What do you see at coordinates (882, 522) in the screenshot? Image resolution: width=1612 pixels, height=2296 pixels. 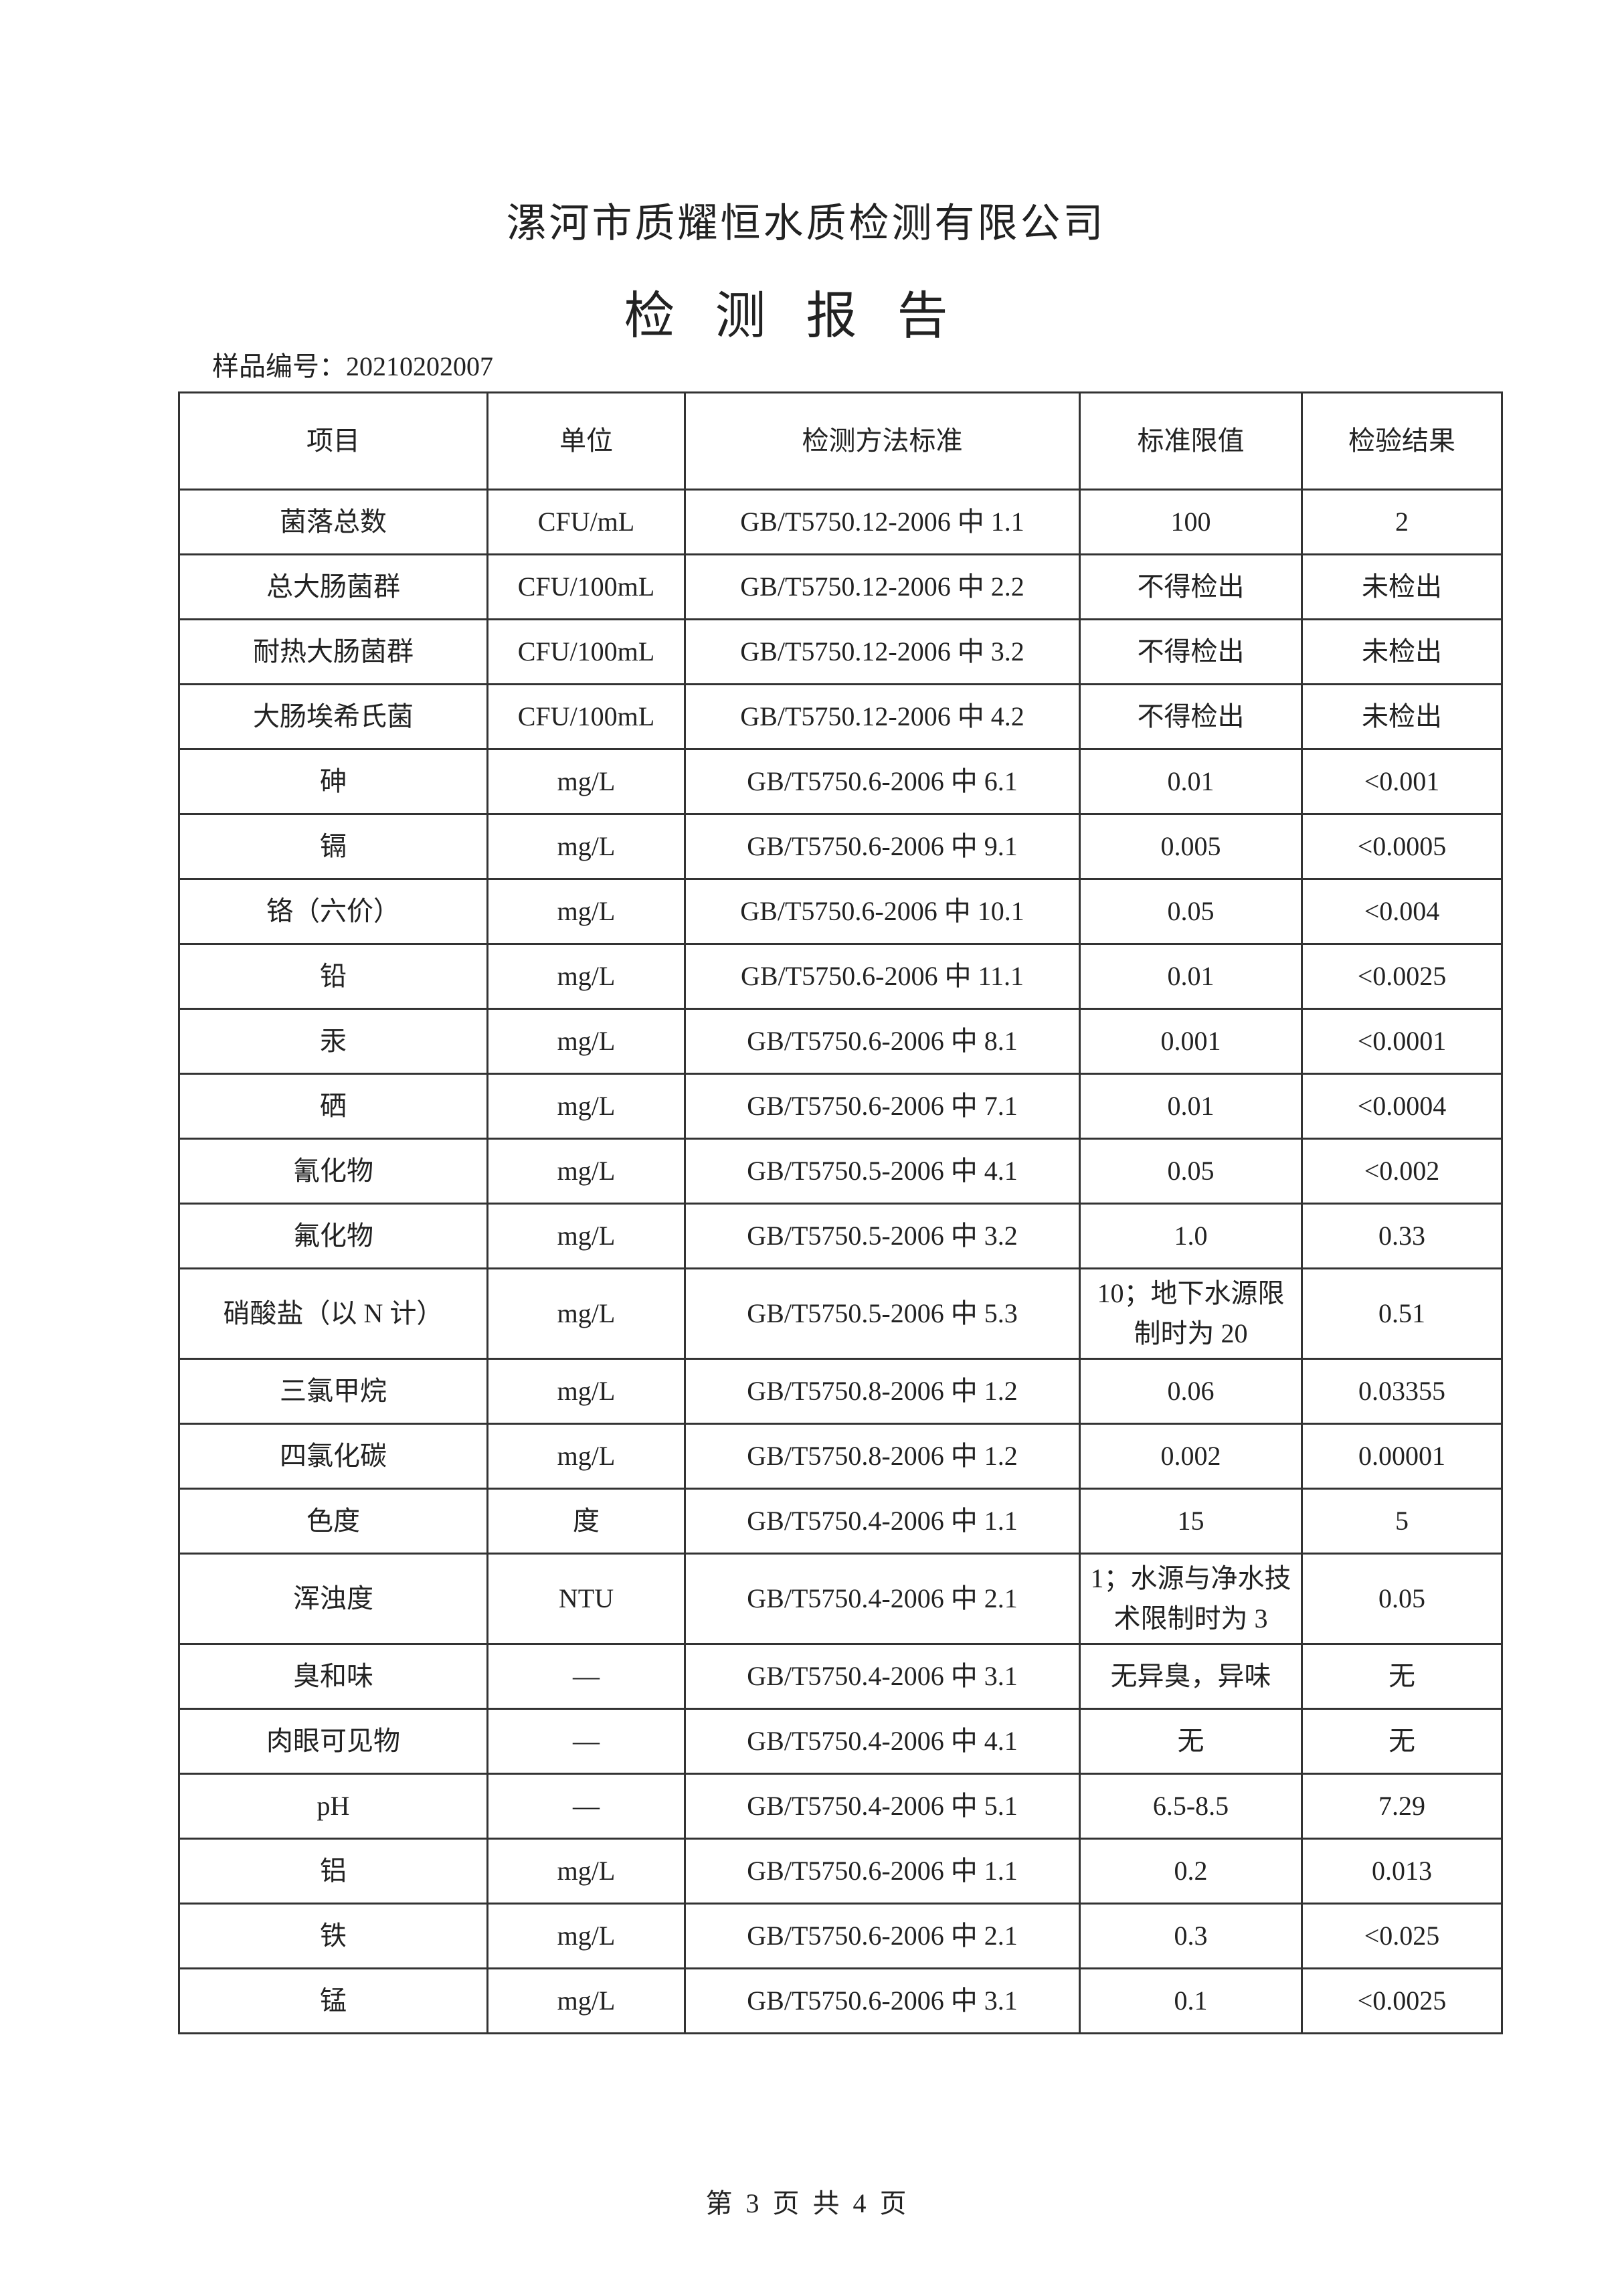 I see `table-cell: GB/T5750.12-2006 中 1.1` at bounding box center [882, 522].